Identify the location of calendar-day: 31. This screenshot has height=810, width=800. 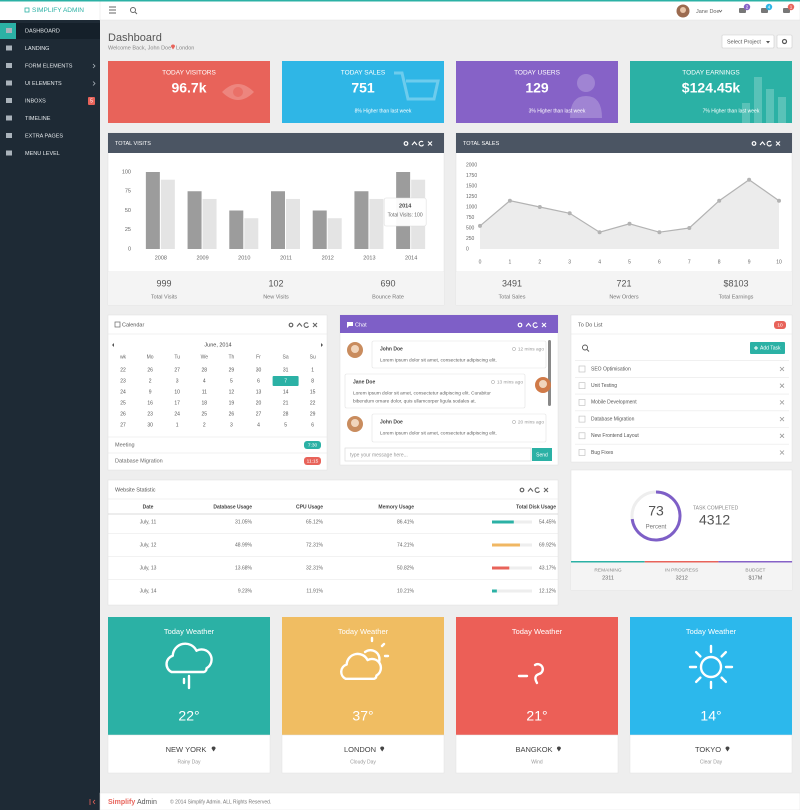
(286, 370).